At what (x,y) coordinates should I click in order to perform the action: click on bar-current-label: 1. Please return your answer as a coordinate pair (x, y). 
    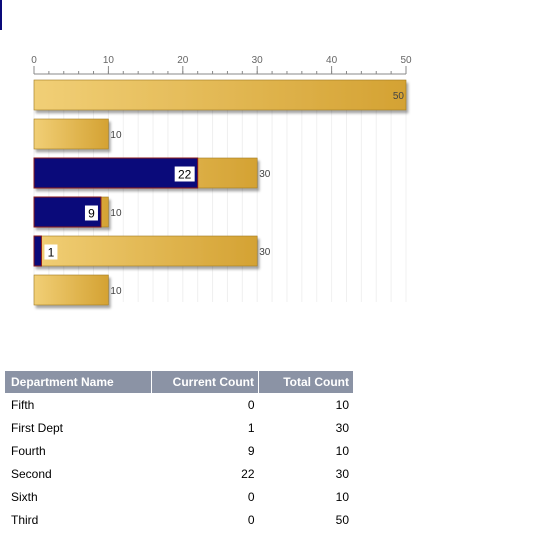
    Looking at the image, I should click on (51, 253).